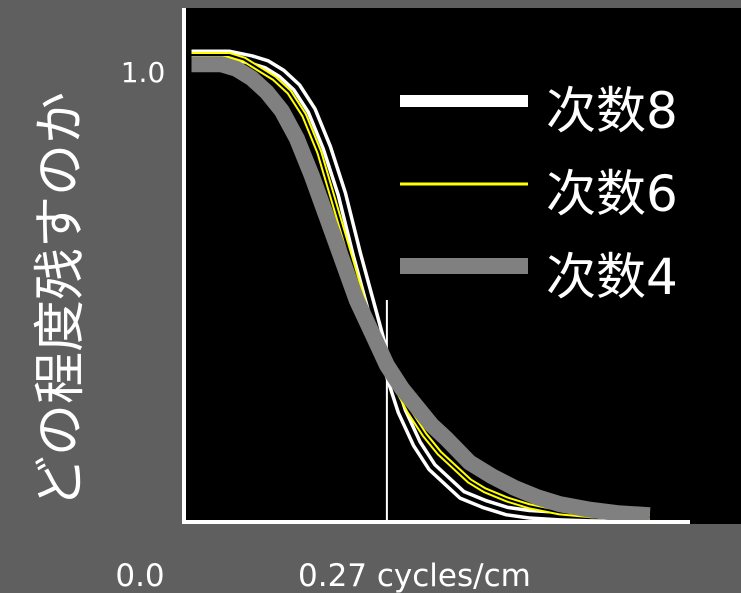 This screenshot has height=593, width=741. I want to click on legend-label: 次数6, so click(612, 194).